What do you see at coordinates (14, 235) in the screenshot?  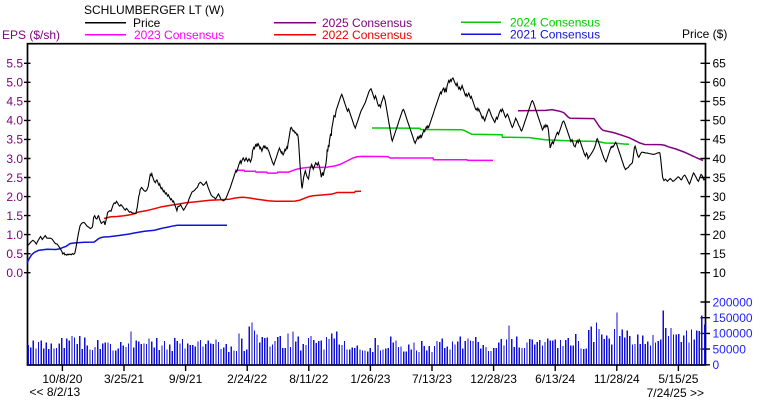 I see `svg-text: 1.0` at bounding box center [14, 235].